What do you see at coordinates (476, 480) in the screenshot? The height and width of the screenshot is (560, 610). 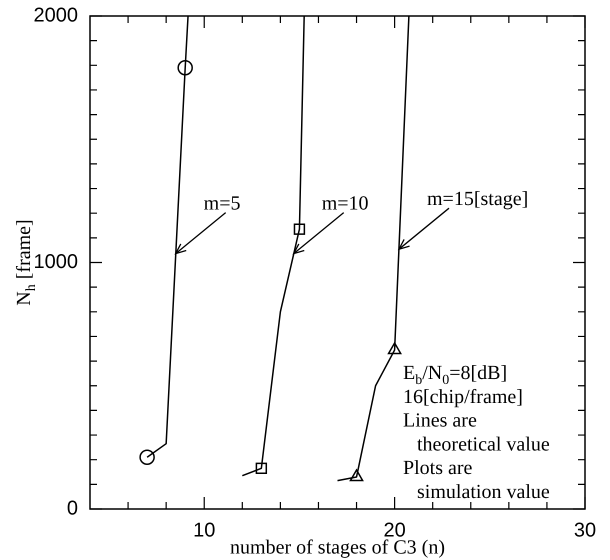 I see `annotation: Plots are simulation value` at bounding box center [476, 480].